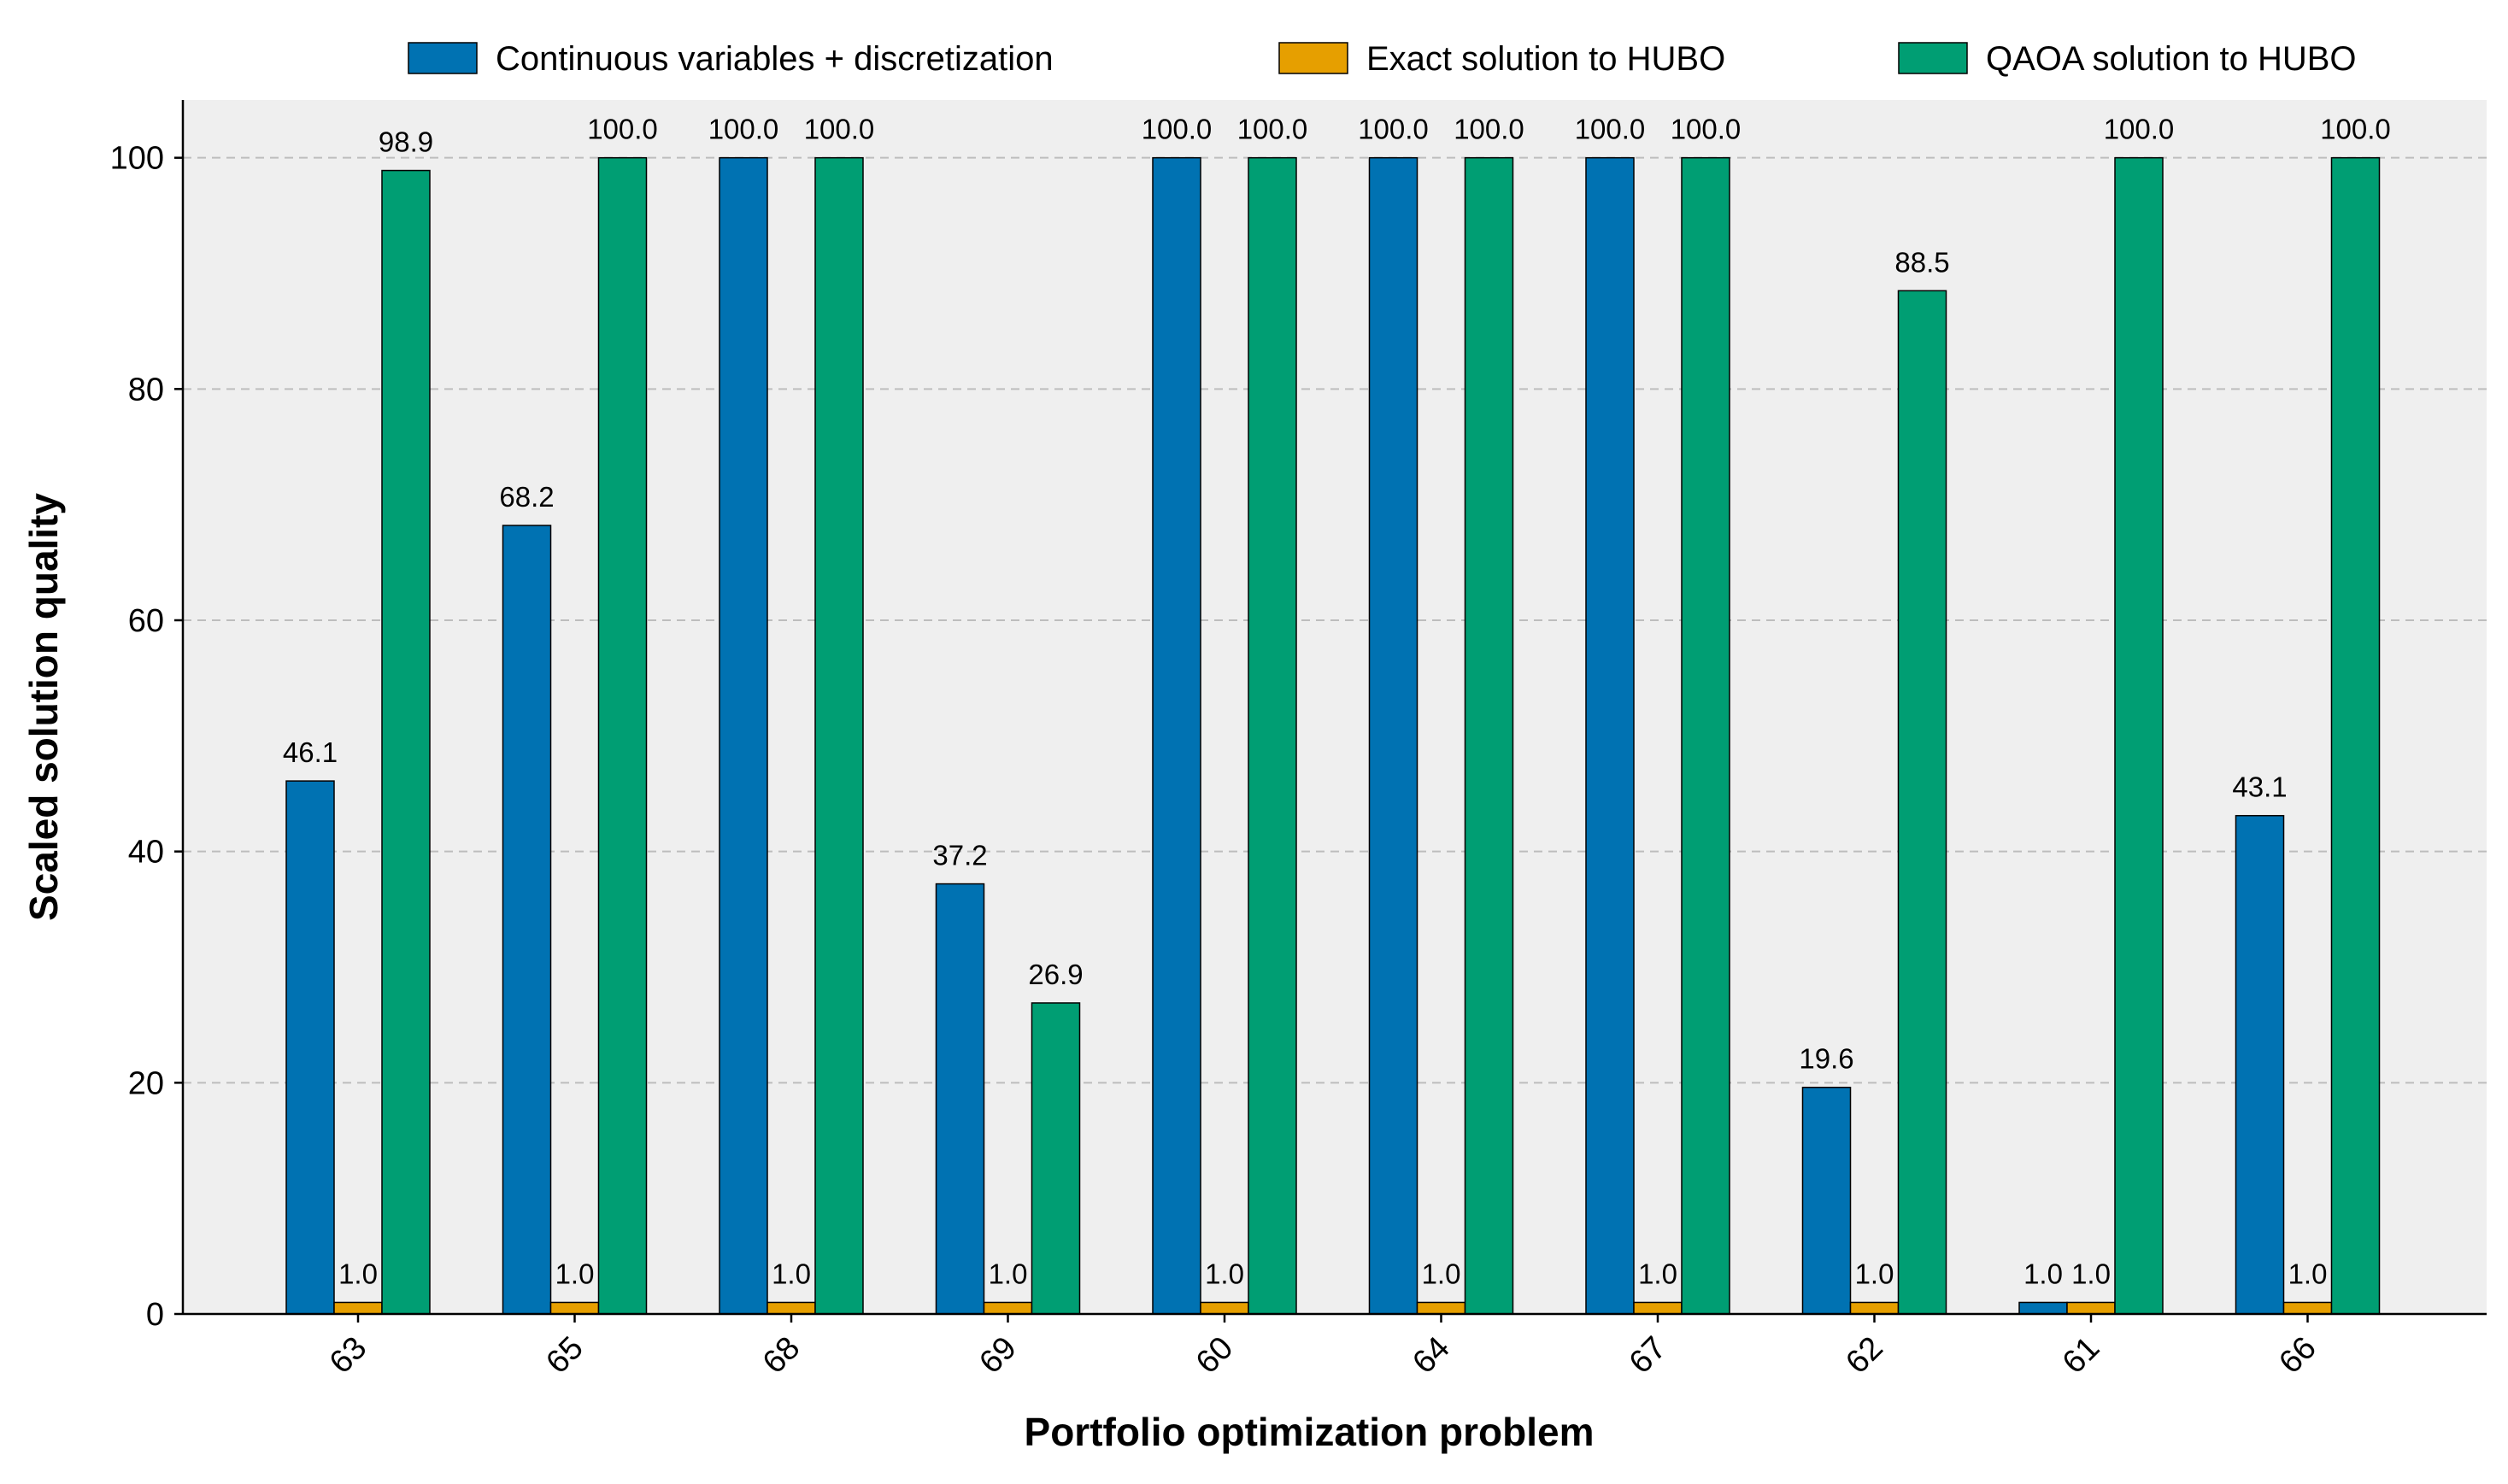 Image resolution: width=2508 pixels, height=1484 pixels. I want to click on data-label: 26.9, so click(1055, 975).